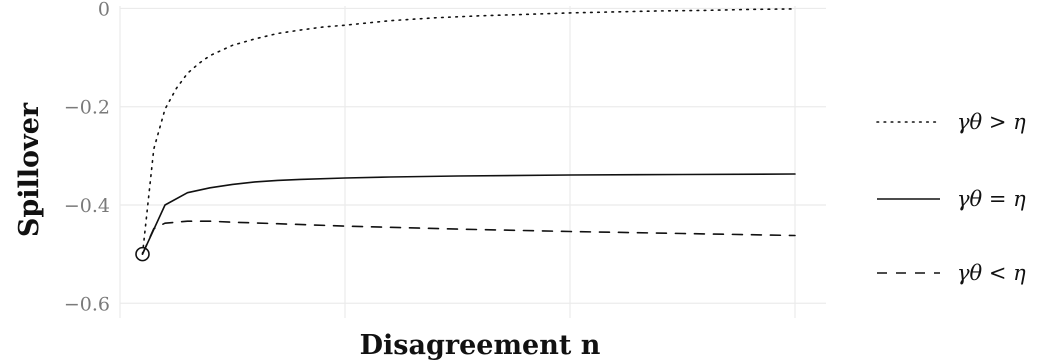 Image resolution: width=1046 pixels, height=364 pixels. Describe the element at coordinates (480, 345) in the screenshot. I see `x-axis-title: Disagreement n` at that location.